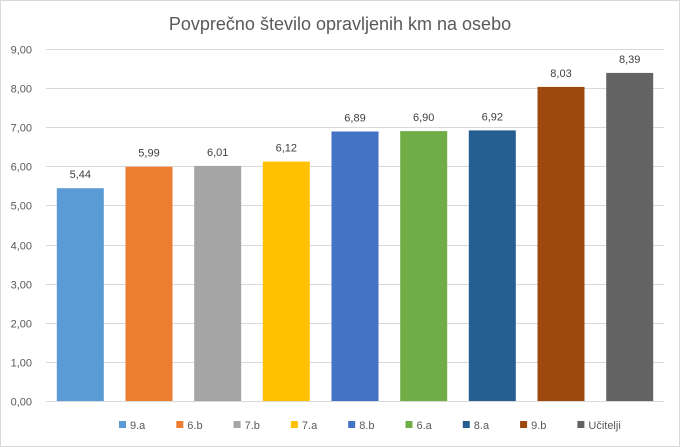 The height and width of the screenshot is (447, 680). Describe the element at coordinates (21, 325) in the screenshot. I see `y-tick-label: 2,00` at that location.